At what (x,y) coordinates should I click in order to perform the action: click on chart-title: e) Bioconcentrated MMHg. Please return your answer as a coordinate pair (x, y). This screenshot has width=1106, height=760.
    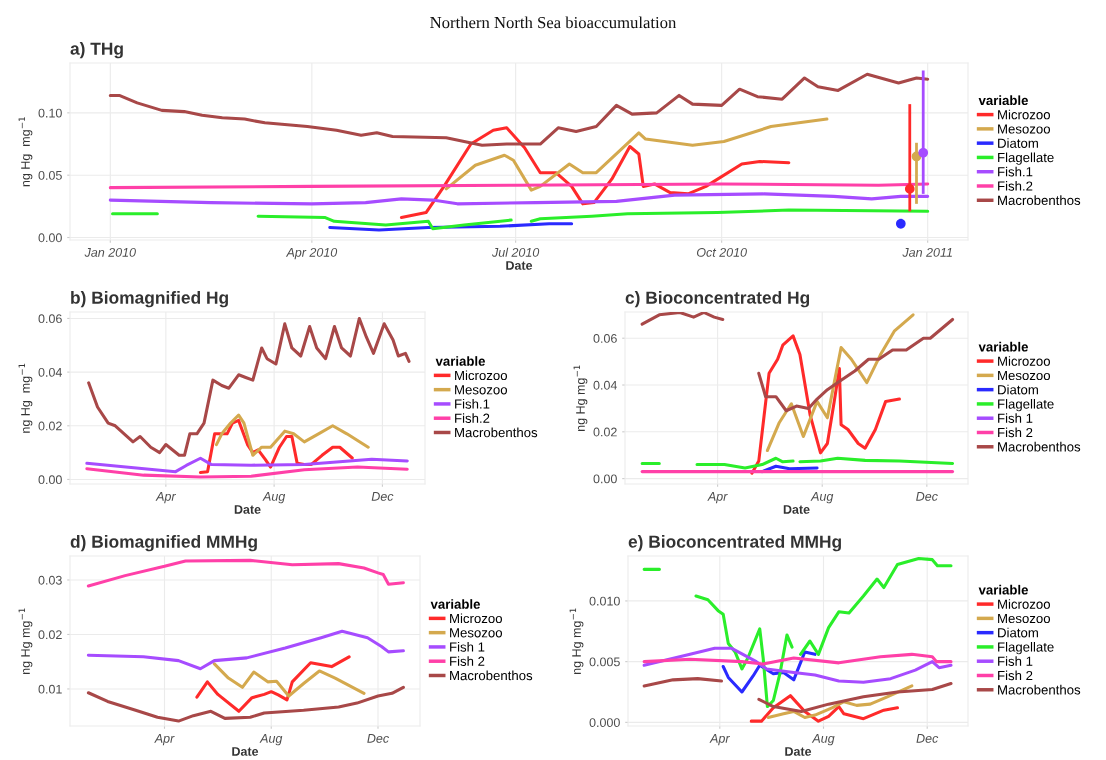
    Looking at the image, I should click on (734, 543).